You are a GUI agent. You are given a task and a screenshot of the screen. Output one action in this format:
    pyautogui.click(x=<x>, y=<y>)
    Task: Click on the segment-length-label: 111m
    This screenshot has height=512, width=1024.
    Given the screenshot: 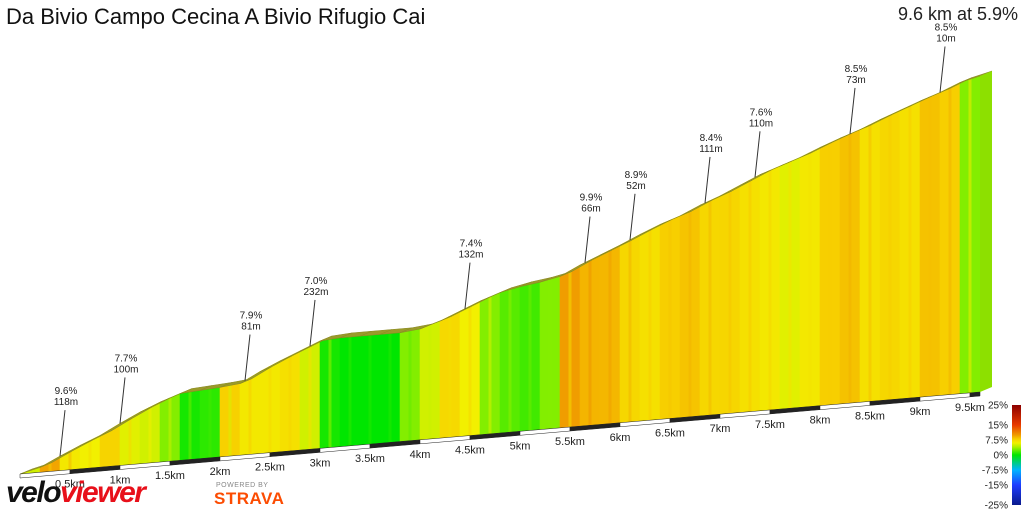 What is the action you would take?
    pyautogui.click(x=711, y=149)
    